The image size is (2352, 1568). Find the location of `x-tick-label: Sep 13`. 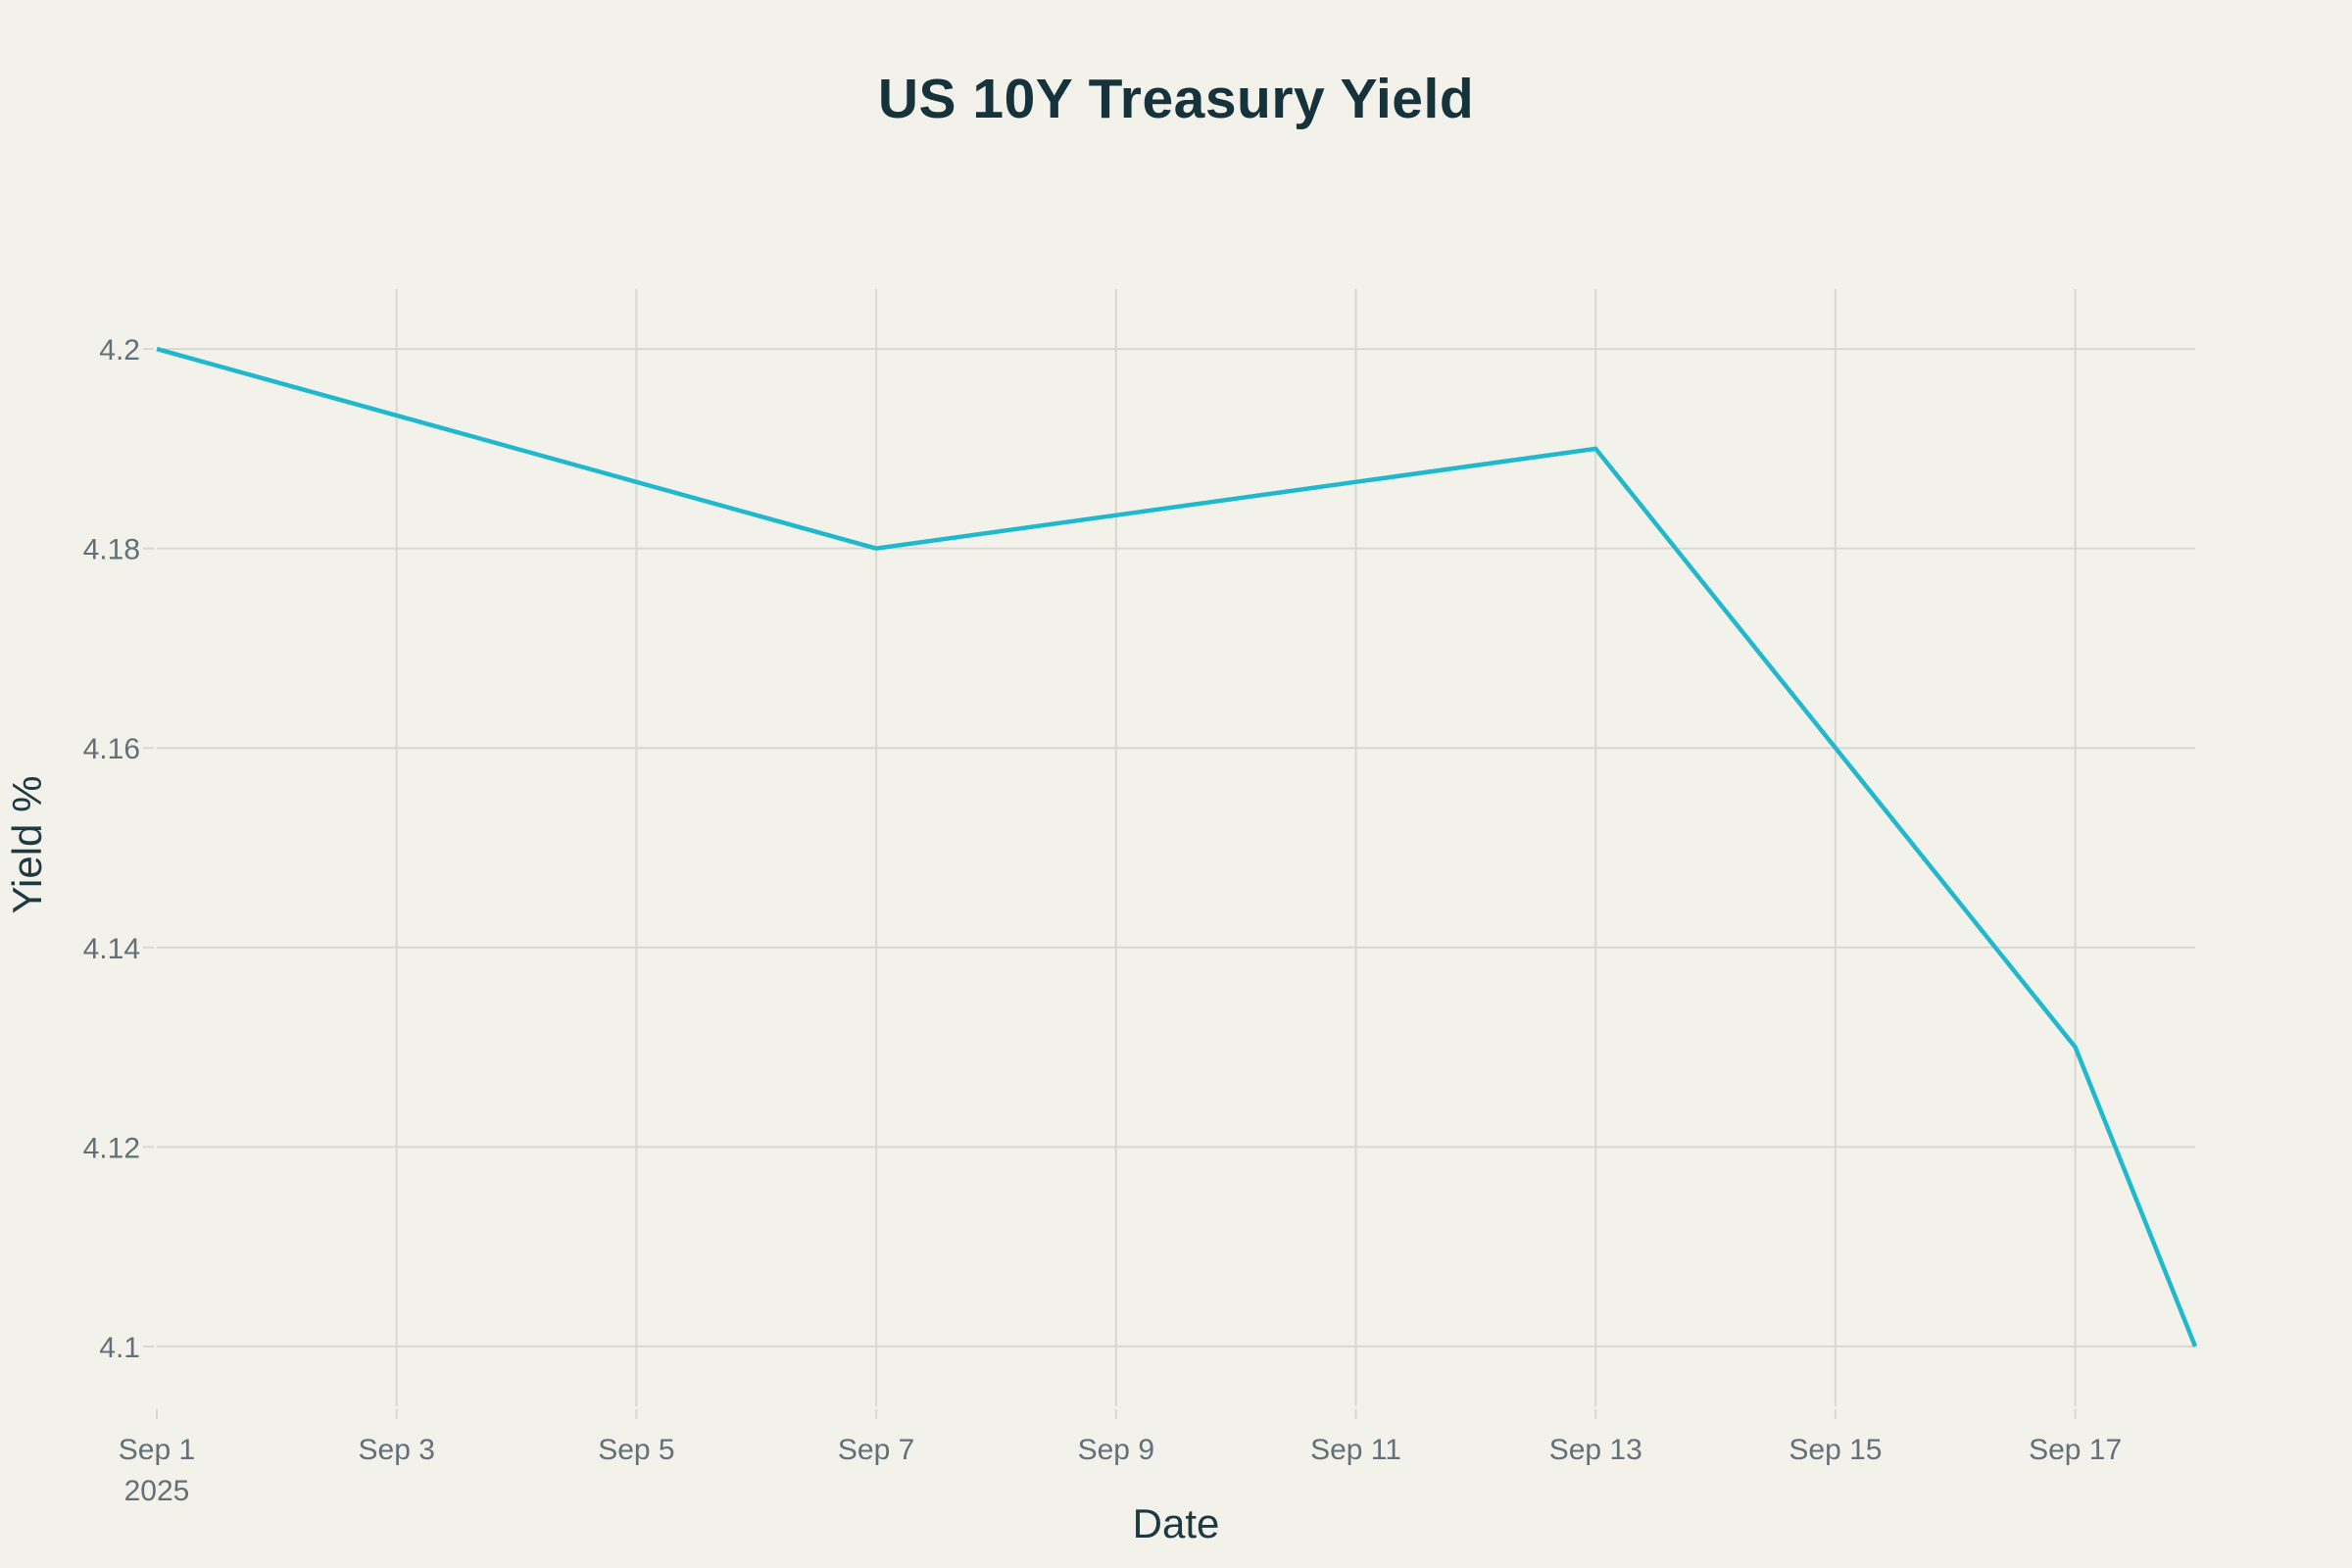

x-tick-label: Sep 13 is located at coordinates (1595, 1450).